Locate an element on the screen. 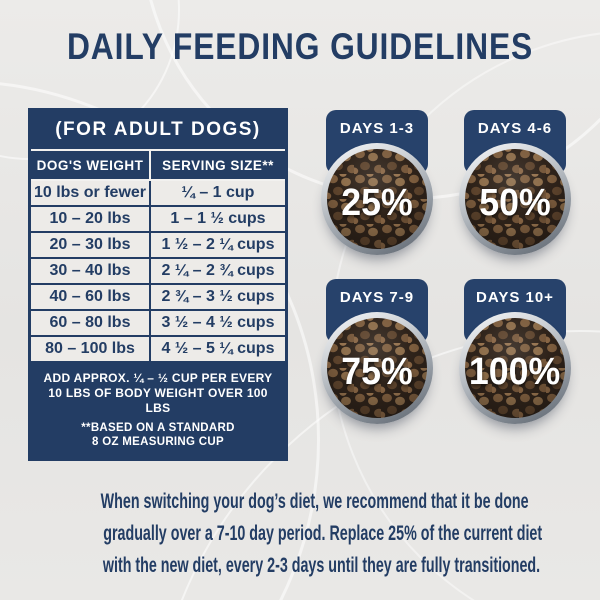  dog-bowl-photo: 50% is located at coordinates (515, 199).